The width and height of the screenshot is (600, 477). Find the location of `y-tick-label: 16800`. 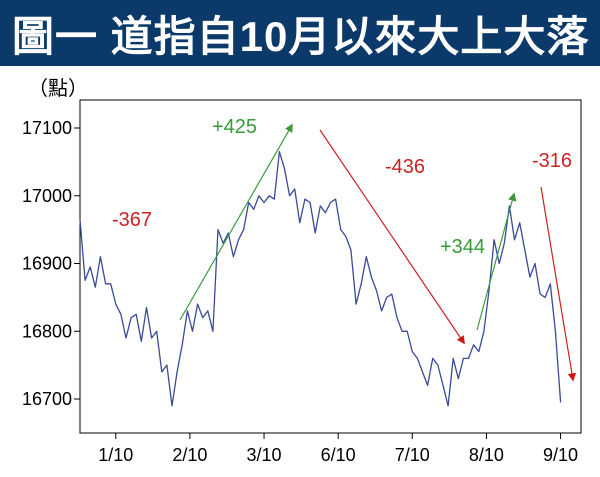

y-tick-label: 16800 is located at coordinates (47, 331).